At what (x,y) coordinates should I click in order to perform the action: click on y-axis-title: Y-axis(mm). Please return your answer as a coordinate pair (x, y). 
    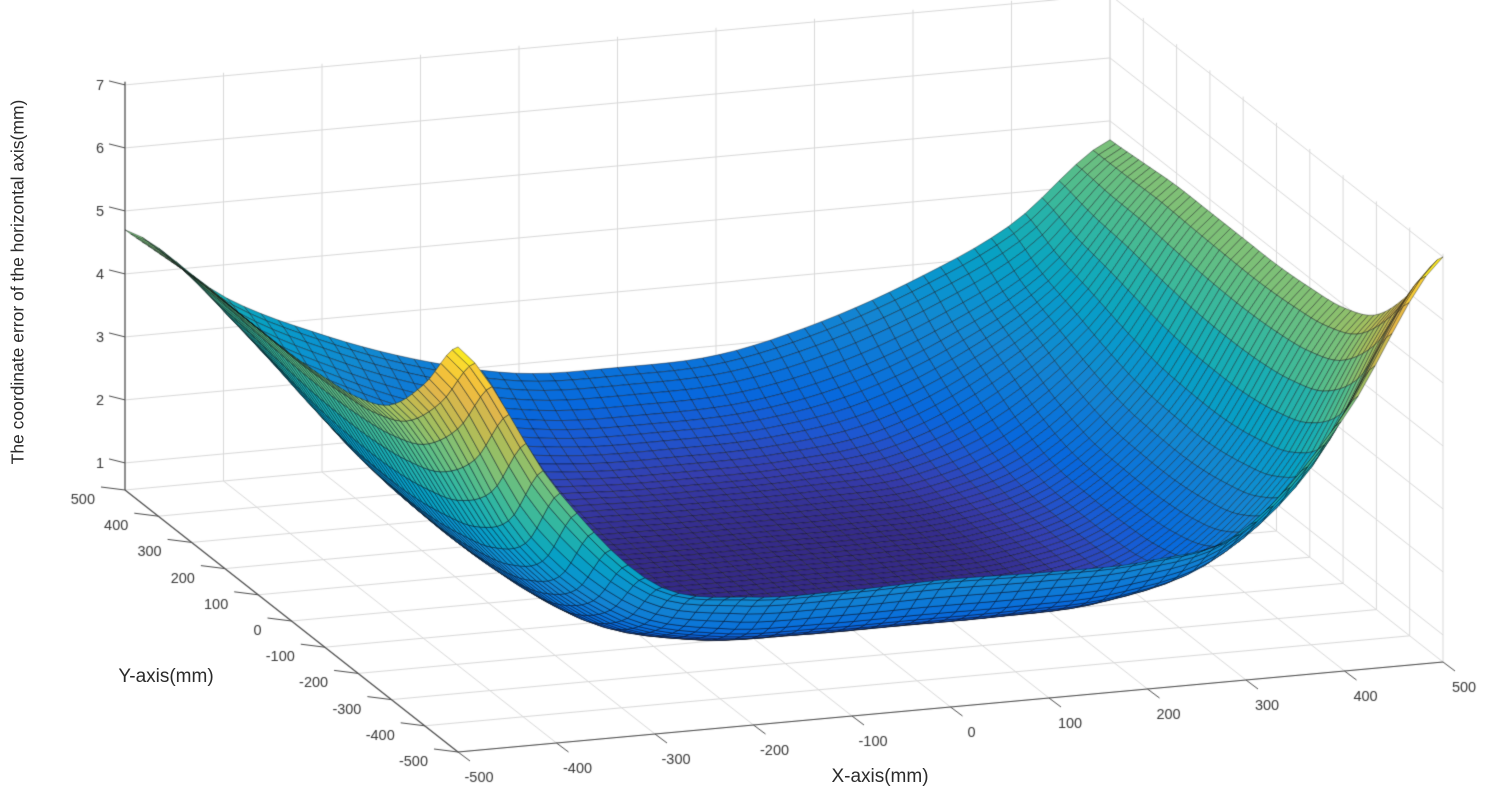
    Looking at the image, I should click on (166, 676).